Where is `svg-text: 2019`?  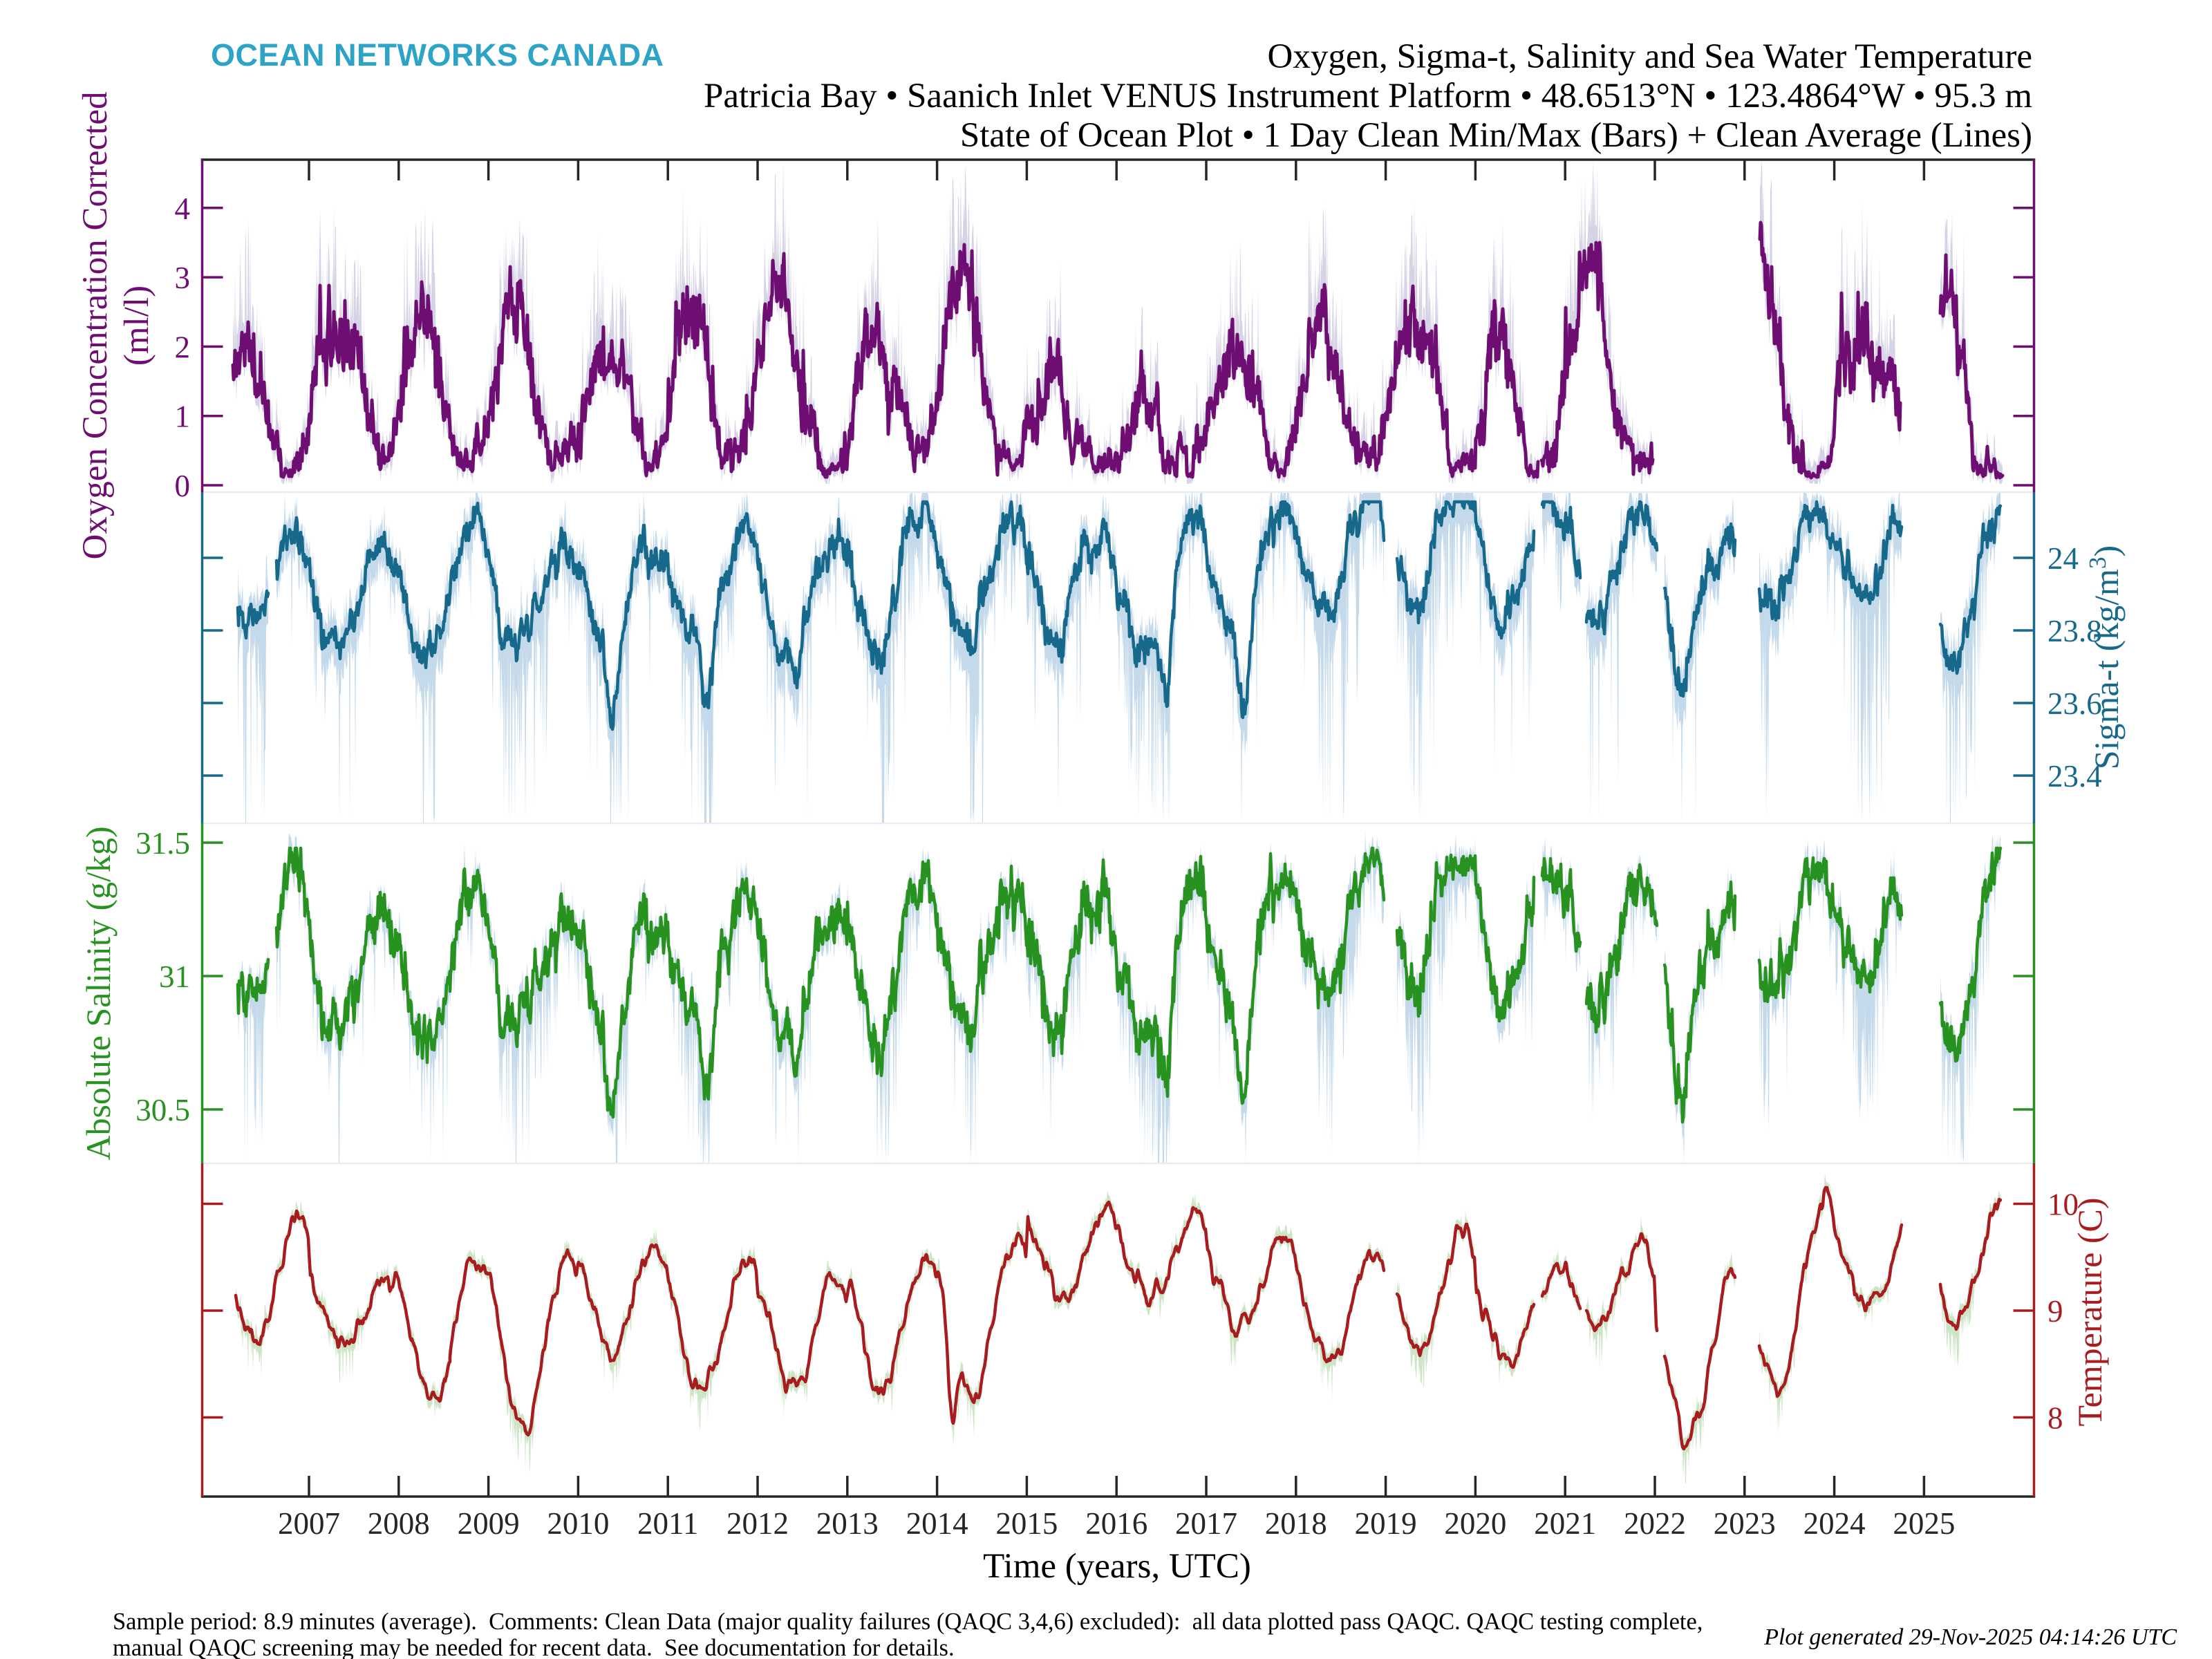
svg-text: 2019 is located at coordinates (1386, 1523).